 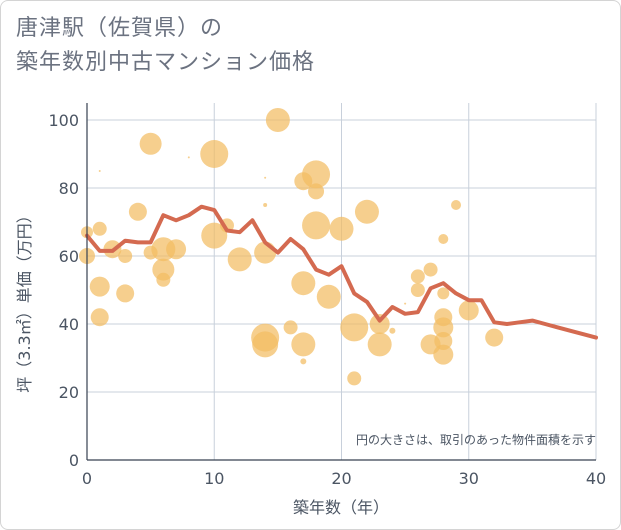 What do you see at coordinates (63, 120) in the screenshot?
I see `y-tick-label: 100` at bounding box center [63, 120].